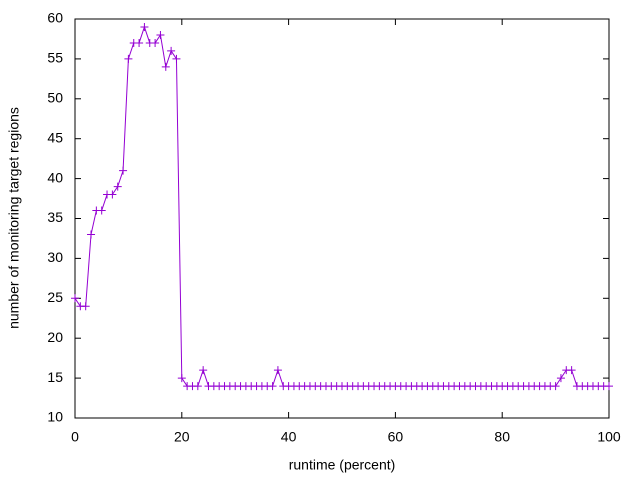 The width and height of the screenshot is (640, 480). Describe the element at coordinates (55, 98) in the screenshot. I see `y-tick-label: 50` at that location.